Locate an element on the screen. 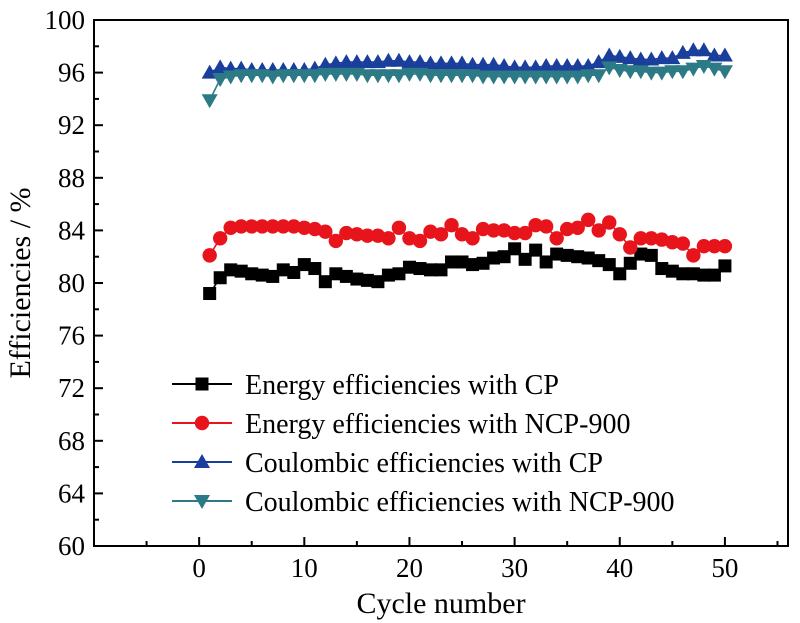  legend-label: Energy efficiencies with CP is located at coordinates (402, 385).